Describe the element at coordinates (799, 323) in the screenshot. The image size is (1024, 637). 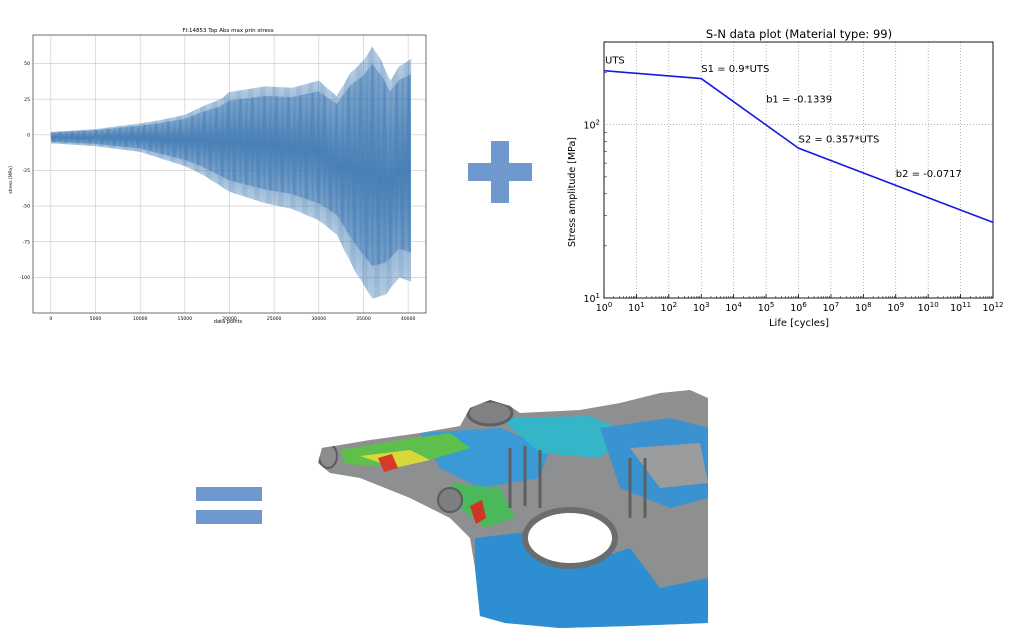
I see `chart2-x-axis-label: Life [cycles]` at that location.